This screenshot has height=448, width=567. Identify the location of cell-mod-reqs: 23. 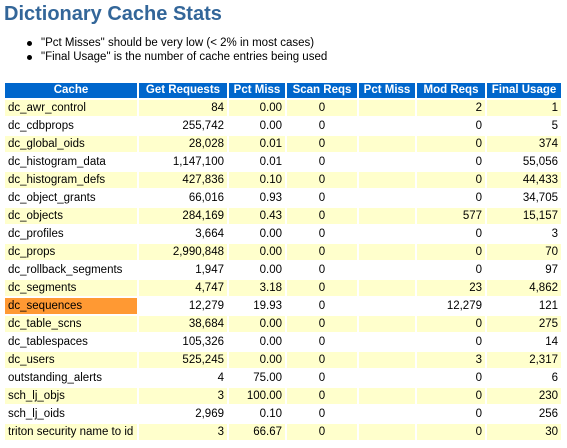
(451, 288).